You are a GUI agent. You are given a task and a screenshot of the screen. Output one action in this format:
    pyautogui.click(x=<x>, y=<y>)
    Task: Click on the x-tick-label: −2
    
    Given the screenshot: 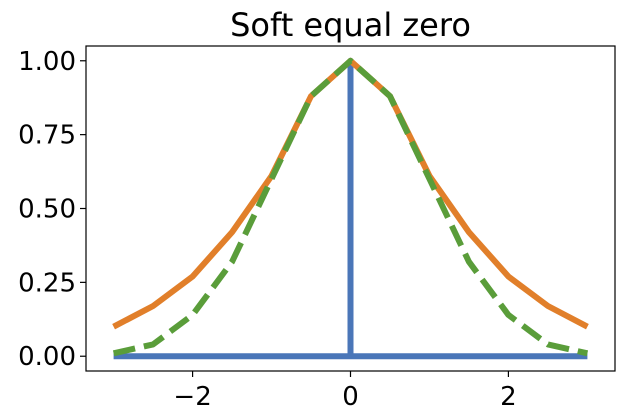 What is the action you would take?
    pyautogui.click(x=192, y=397)
    